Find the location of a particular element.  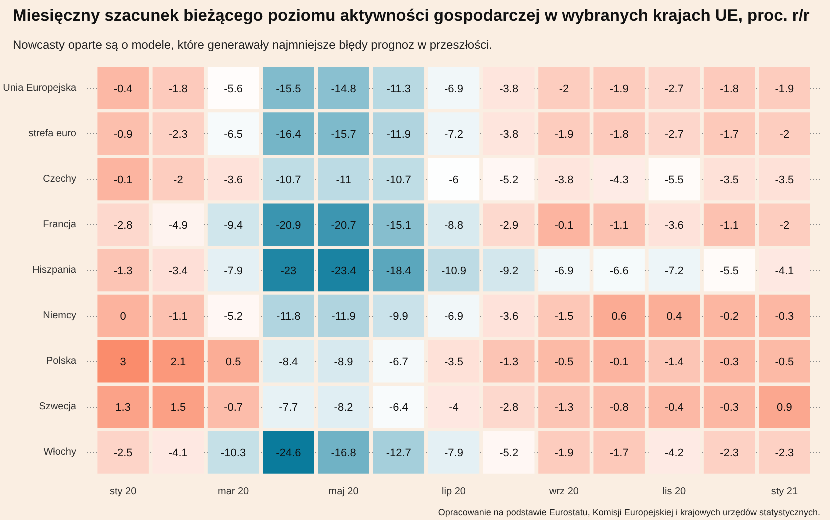

data-label: -6.6 is located at coordinates (619, 272).